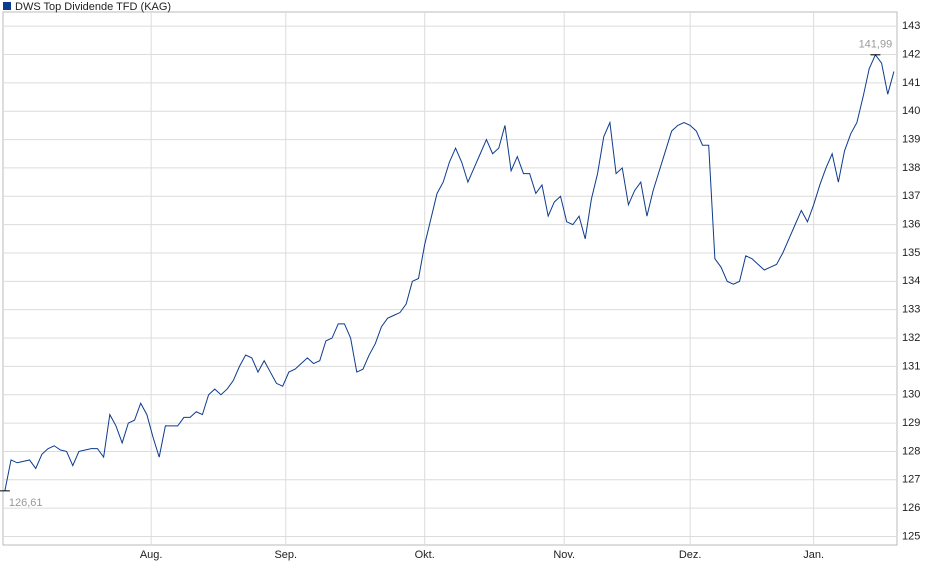 Image resolution: width=940 pixels, height=579 pixels. What do you see at coordinates (285, 555) in the screenshot?
I see `x-tick-label: Sep.` at bounding box center [285, 555].